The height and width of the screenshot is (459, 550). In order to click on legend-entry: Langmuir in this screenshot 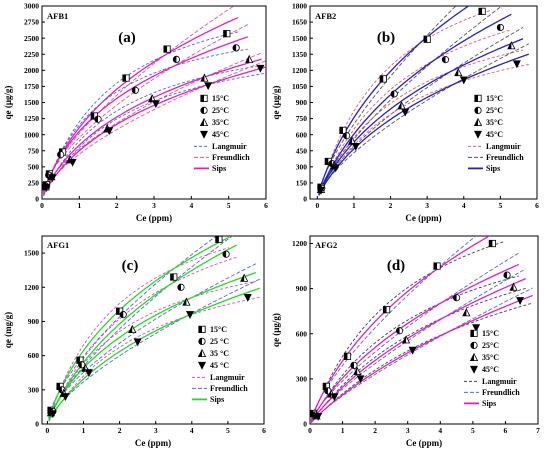, I will do `click(229, 146)`.